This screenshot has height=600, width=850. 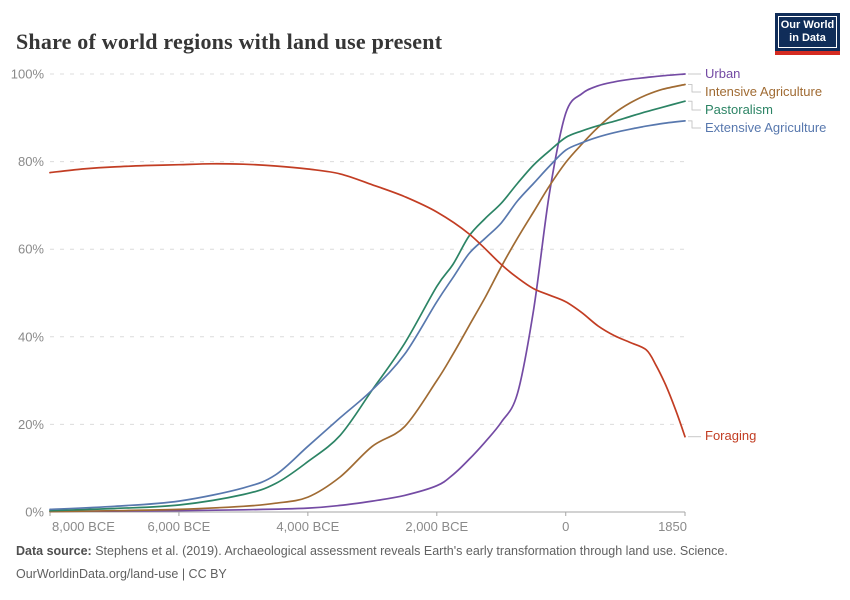 I want to click on y-tick-label: 100%, so click(x=28, y=74).